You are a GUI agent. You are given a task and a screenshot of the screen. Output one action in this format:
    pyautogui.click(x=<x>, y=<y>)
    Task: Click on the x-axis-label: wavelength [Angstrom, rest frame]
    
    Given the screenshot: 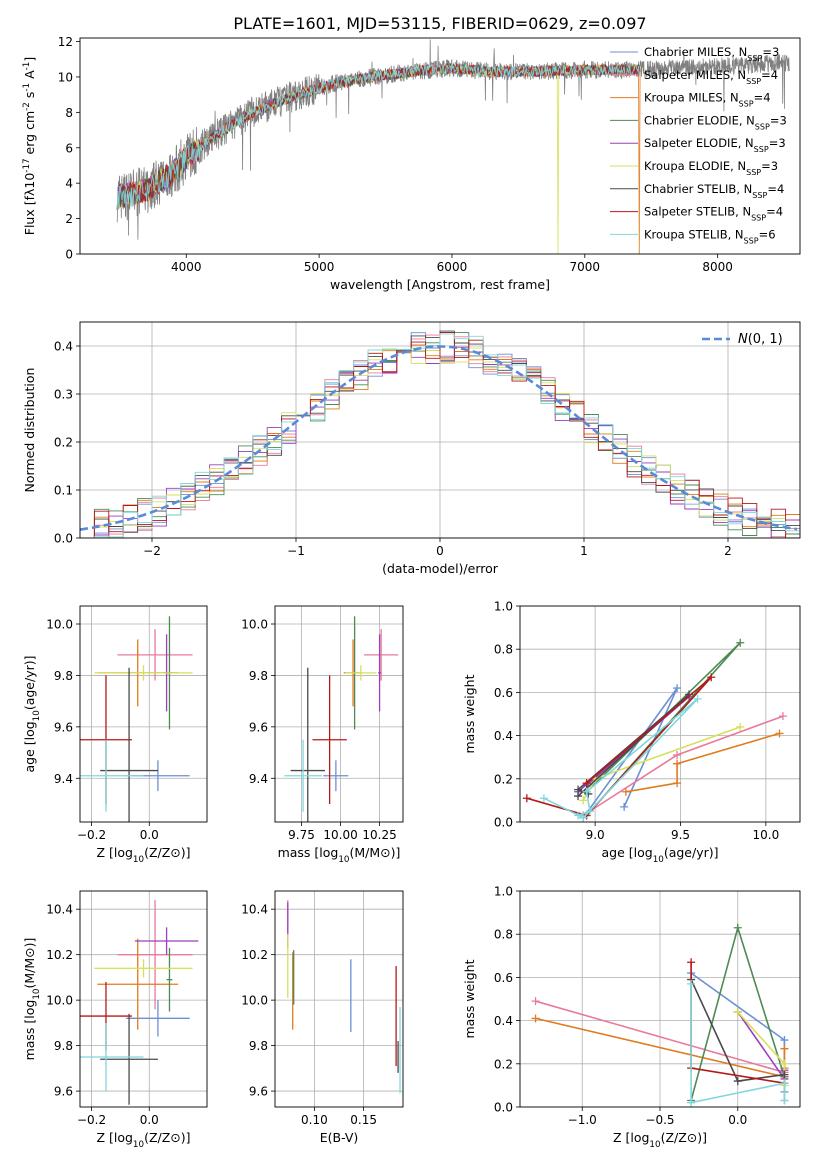 What is the action you would take?
    pyautogui.click(x=440, y=284)
    